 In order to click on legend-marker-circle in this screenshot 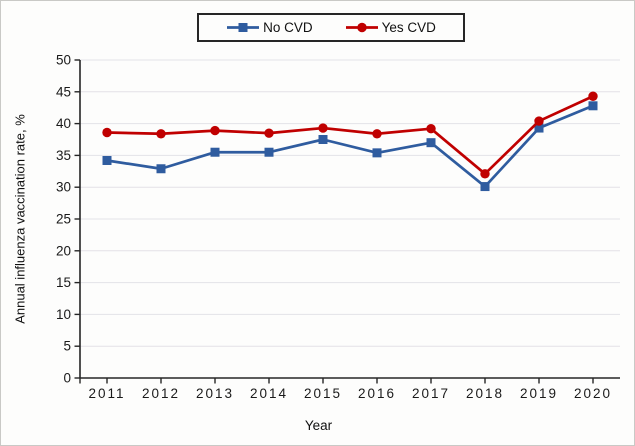, I will do `click(361, 27)`.